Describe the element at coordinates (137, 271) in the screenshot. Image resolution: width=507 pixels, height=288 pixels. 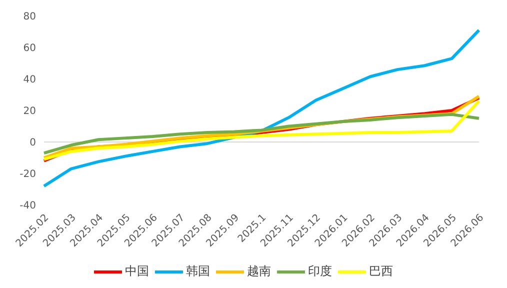
I see `legend-label: 中国` at that location.